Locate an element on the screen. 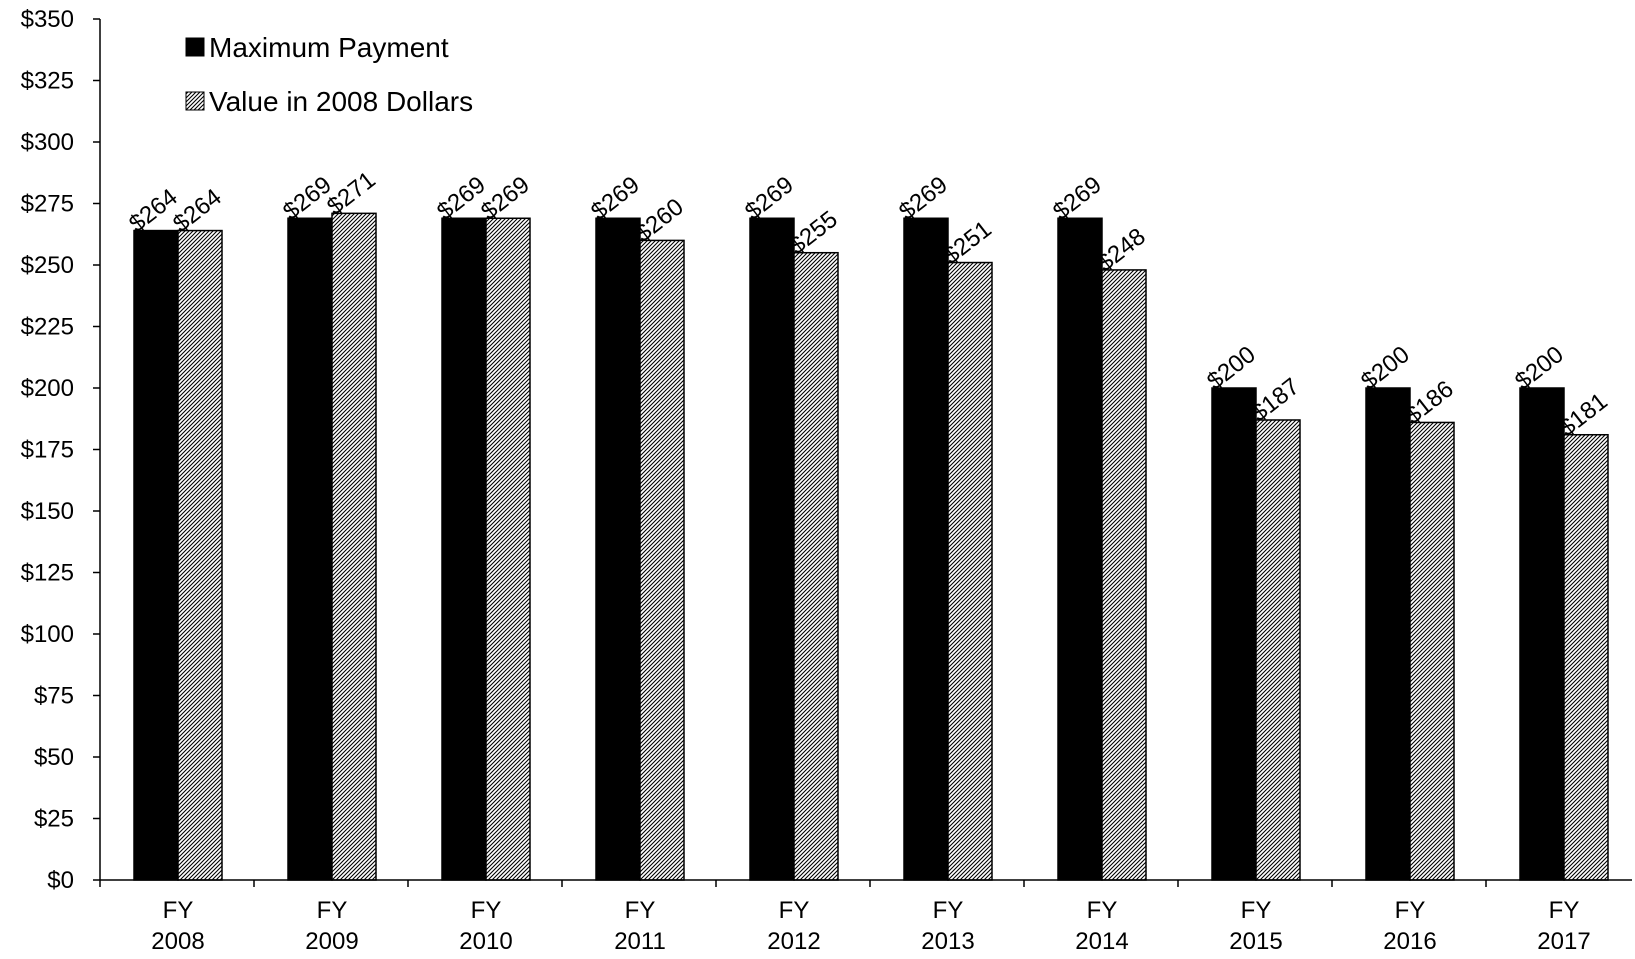 This screenshot has width=1635, height=959. legend-swatch-value-in-2008-dollars is located at coordinates (195, 101).